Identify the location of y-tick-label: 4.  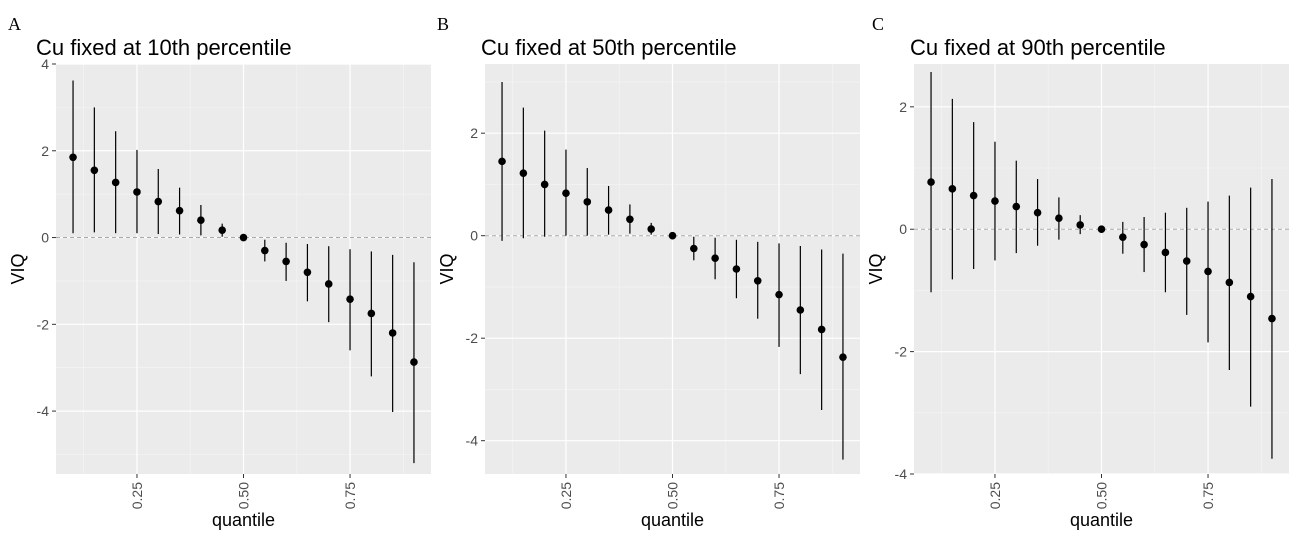
(45, 64).